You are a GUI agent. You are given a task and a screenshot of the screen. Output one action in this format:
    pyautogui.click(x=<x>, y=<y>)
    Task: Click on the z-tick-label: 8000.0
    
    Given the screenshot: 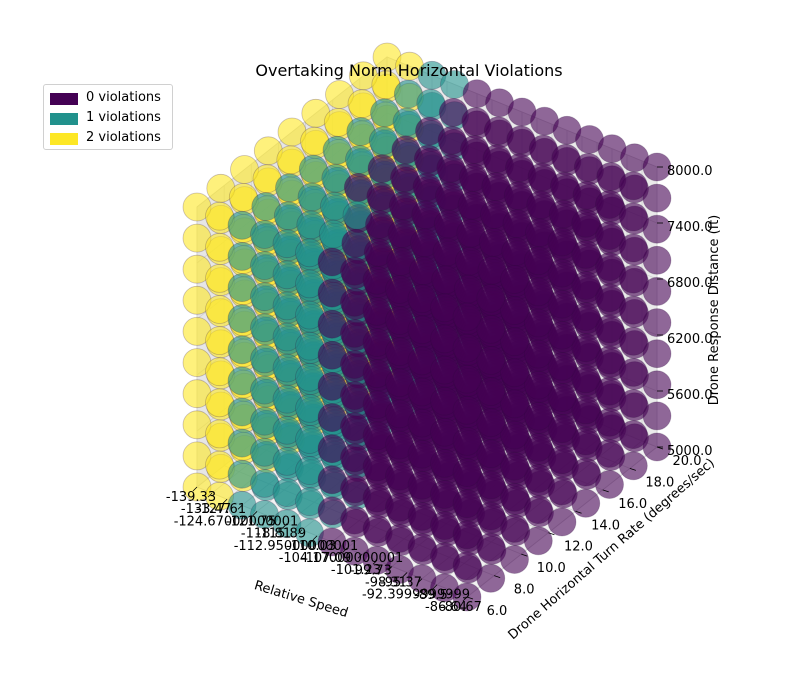 What is the action you would take?
    pyautogui.click(x=690, y=171)
    